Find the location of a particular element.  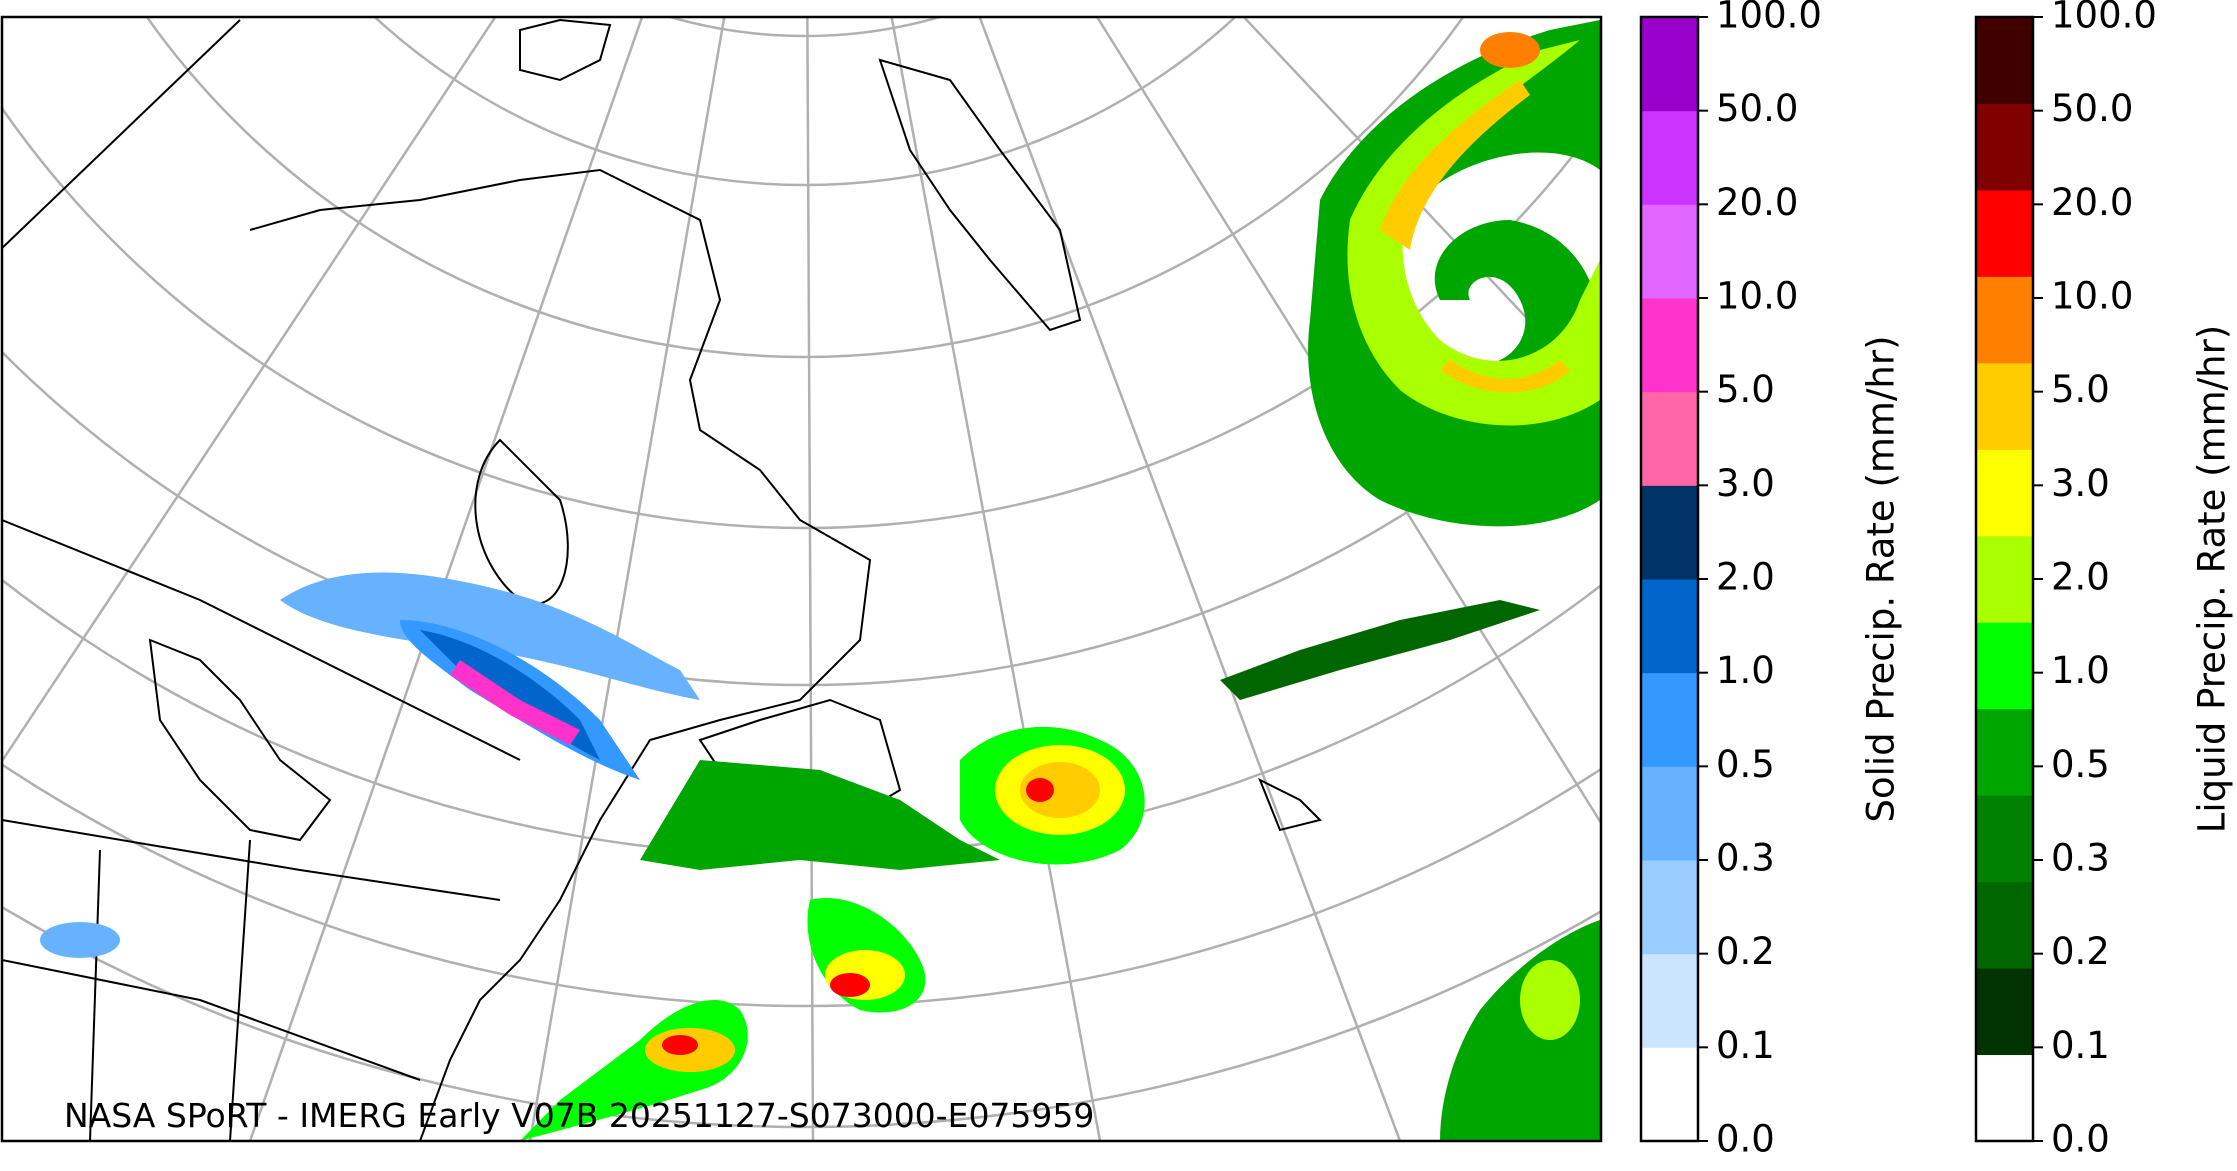

colorbar-label: Liquid Precip. Rate (mm/hr) is located at coordinates (2212, 579).